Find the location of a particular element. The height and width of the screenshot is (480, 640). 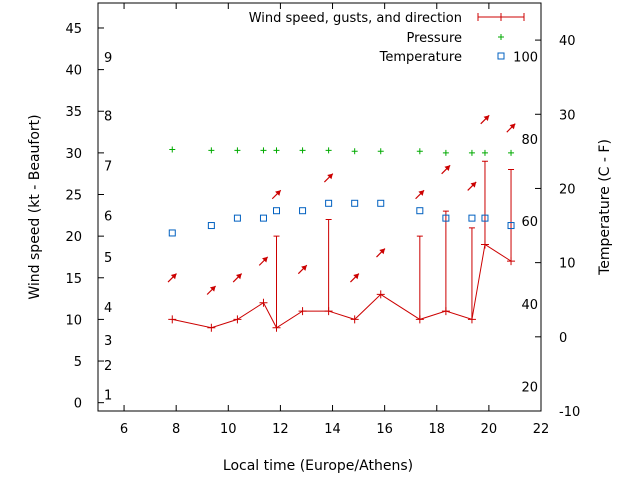

y2-tick-label: 30 is located at coordinates (567, 115).